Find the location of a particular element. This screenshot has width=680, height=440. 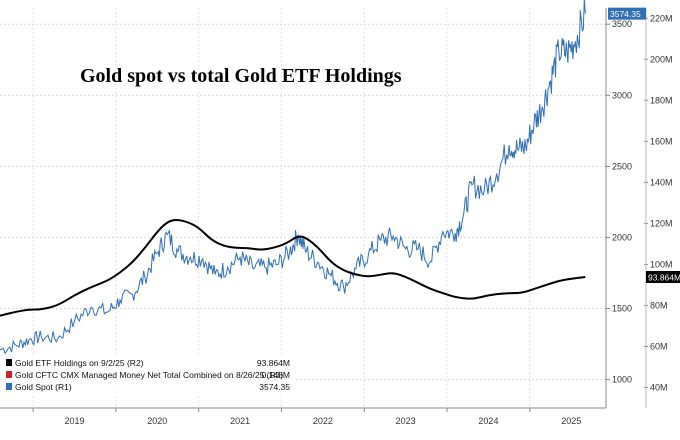

r1-tick-label: 2500 is located at coordinates (622, 166).